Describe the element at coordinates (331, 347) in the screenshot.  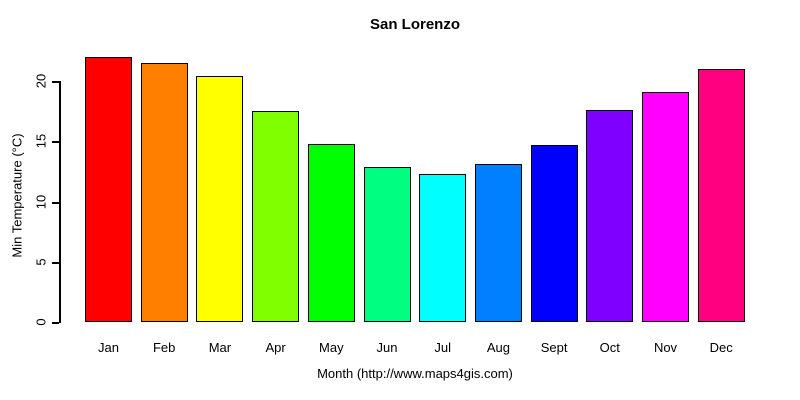
I see `x-tick-label-may: May` at that location.